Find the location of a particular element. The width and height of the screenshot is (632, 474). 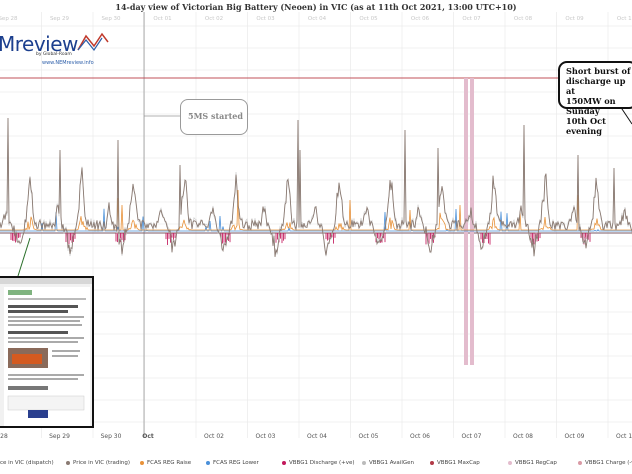

top-tick-label: Oct 03 is located at coordinates (265, 19).